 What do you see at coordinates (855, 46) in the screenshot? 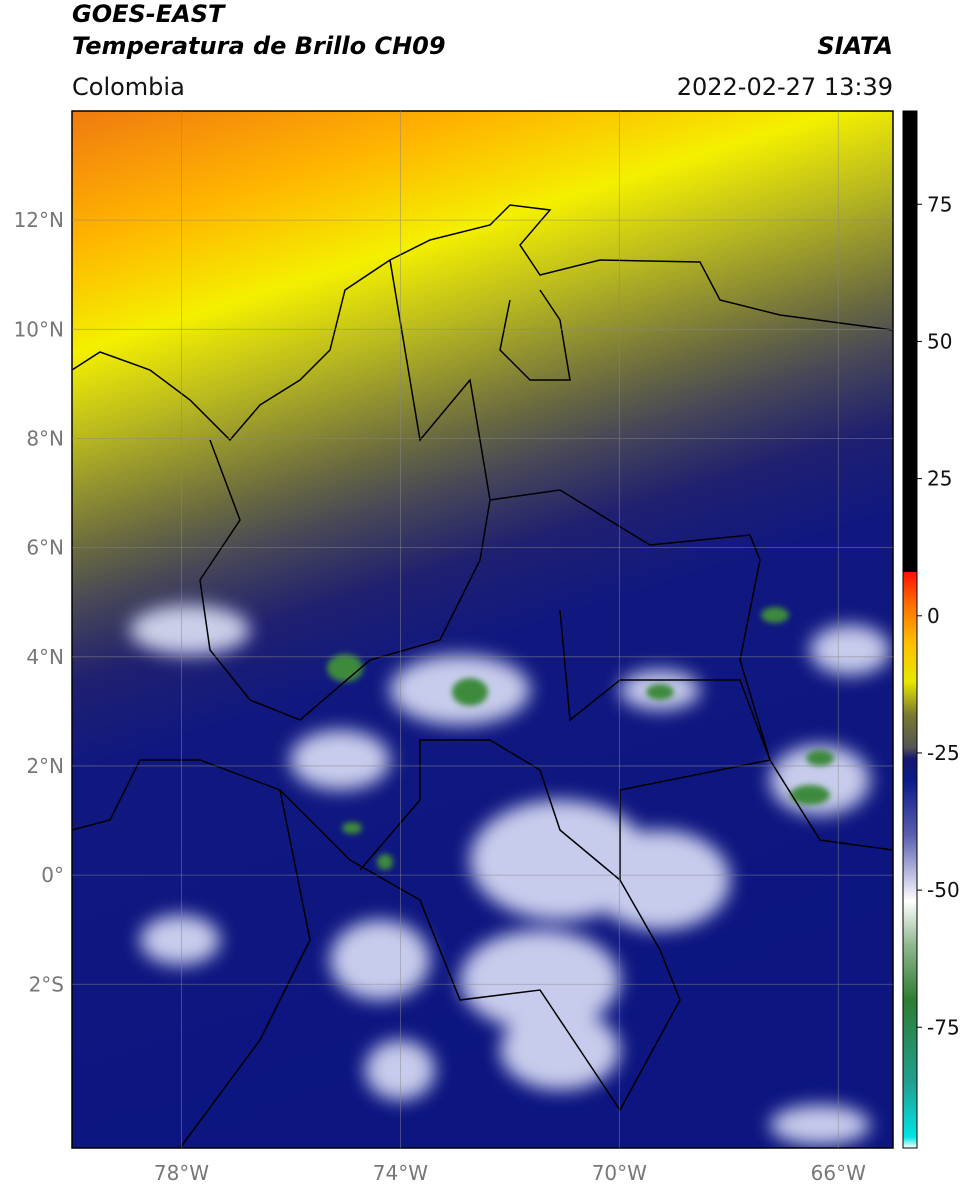
I see `source: SIATA` at bounding box center [855, 46].